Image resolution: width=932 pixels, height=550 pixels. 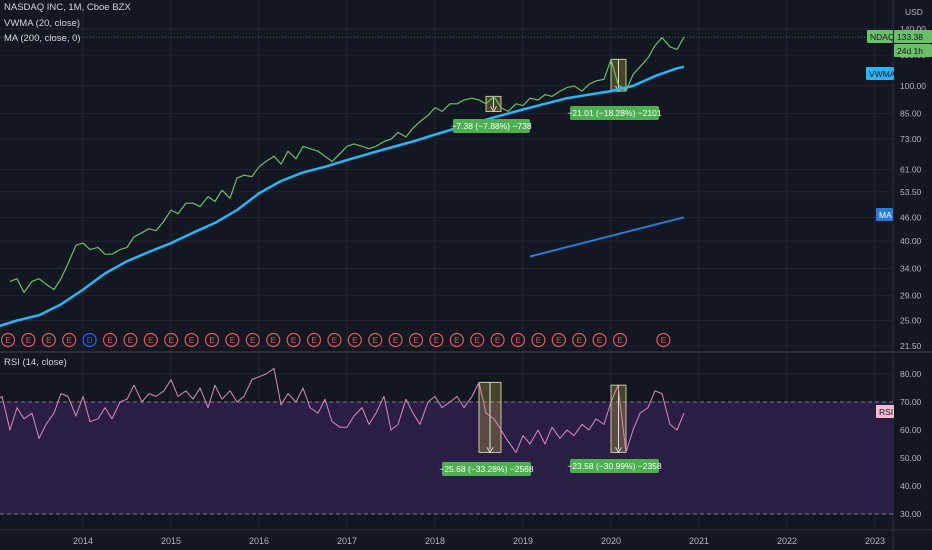 What do you see at coordinates (911, 139) in the screenshot?
I see `price-axis-tick: 73.00` at bounding box center [911, 139].